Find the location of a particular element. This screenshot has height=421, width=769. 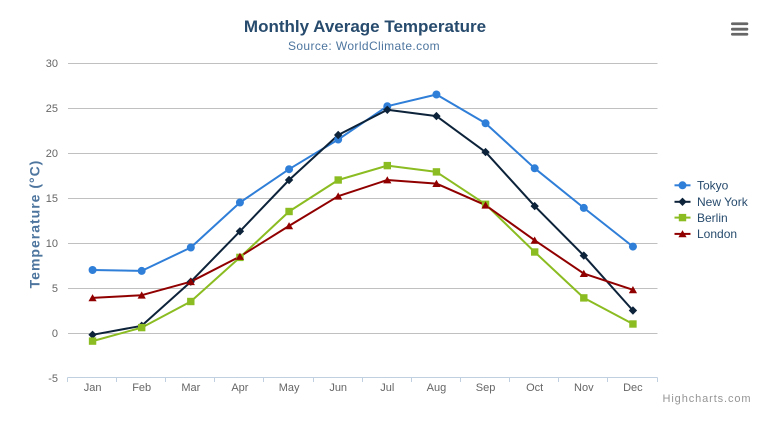

svg-text: Highcharts.com is located at coordinates (706, 399).